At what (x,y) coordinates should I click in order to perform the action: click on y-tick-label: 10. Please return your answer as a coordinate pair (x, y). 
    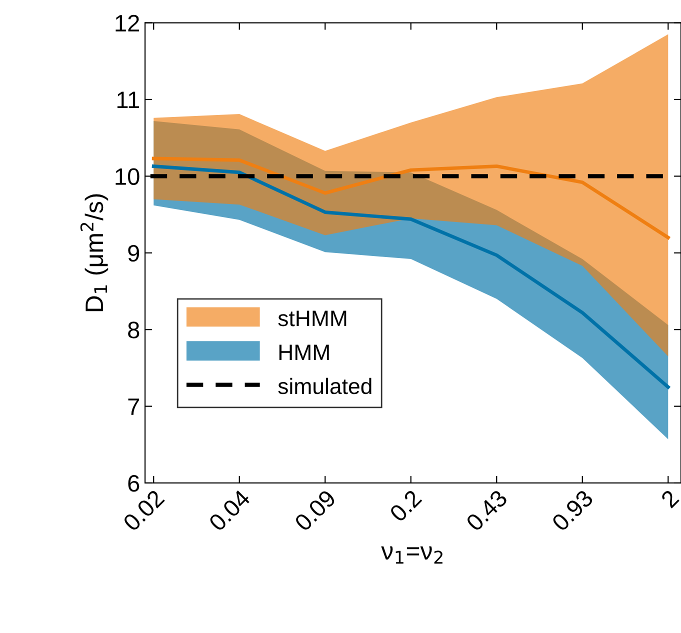
    Looking at the image, I should click on (128, 176).